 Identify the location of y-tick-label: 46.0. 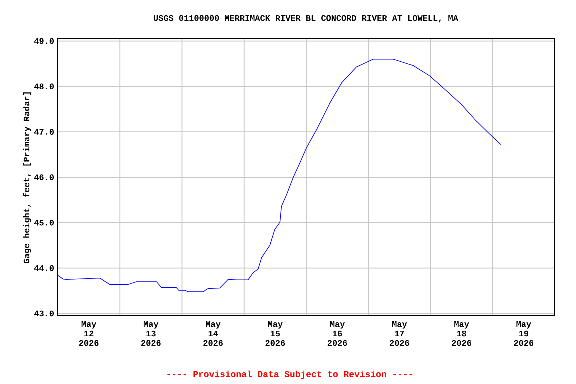
(44, 177).